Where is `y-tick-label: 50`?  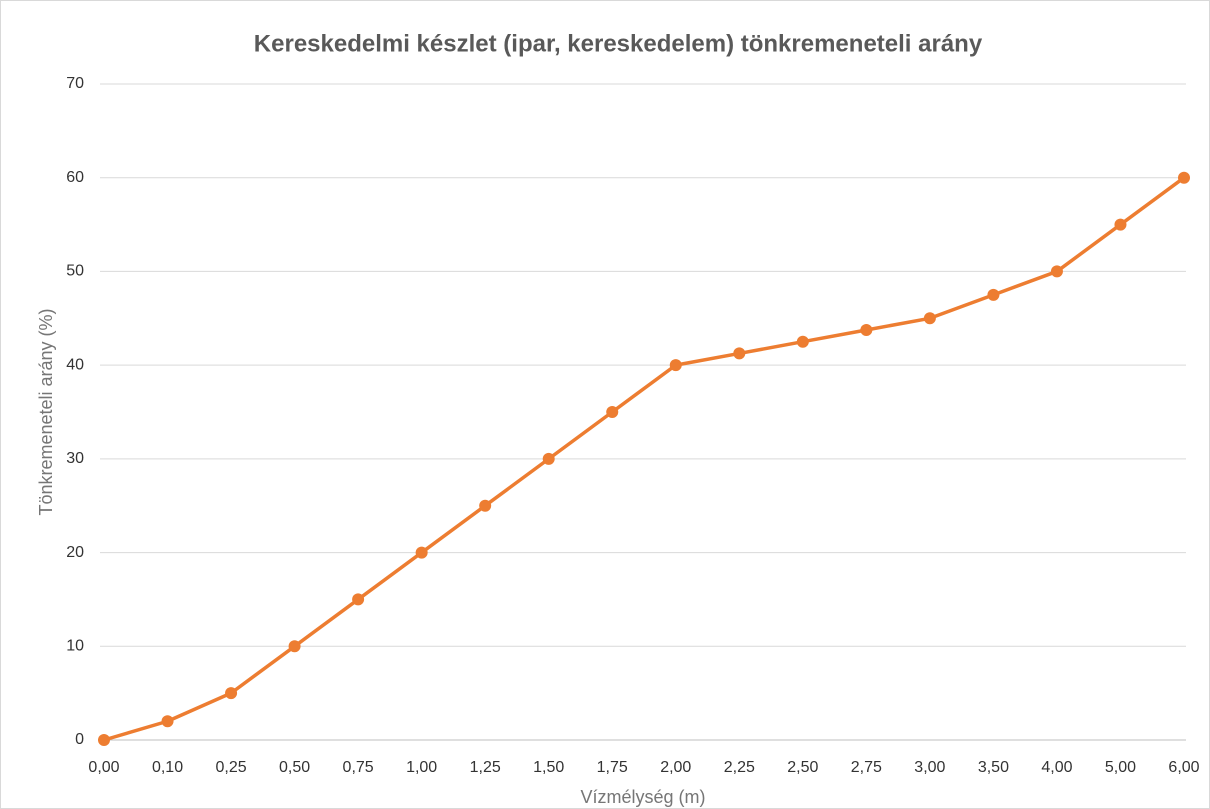
y-tick-label: 50 is located at coordinates (75, 271).